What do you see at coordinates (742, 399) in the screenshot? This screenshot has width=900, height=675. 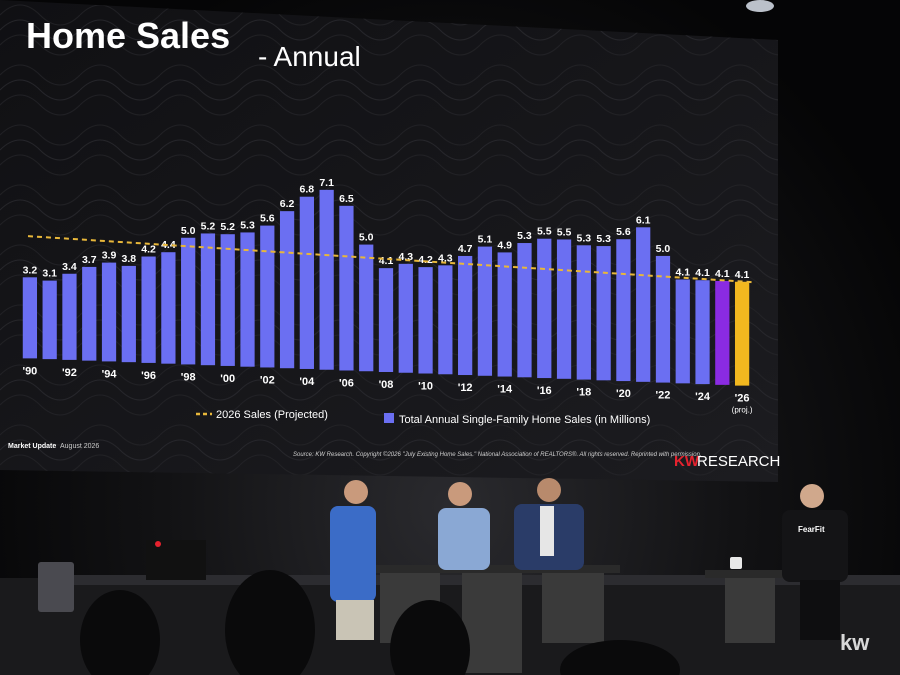 I see `x-tick-label: '26` at bounding box center [742, 399].